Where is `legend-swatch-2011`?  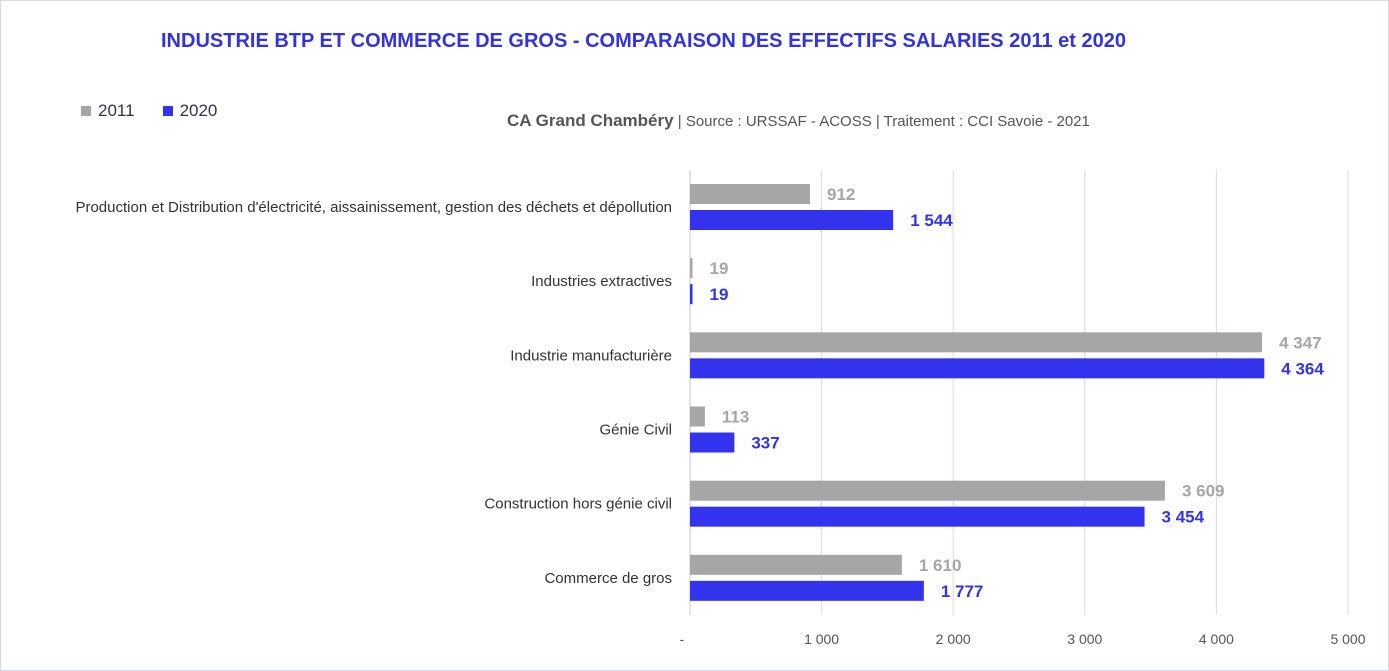 legend-swatch-2011 is located at coordinates (86, 111).